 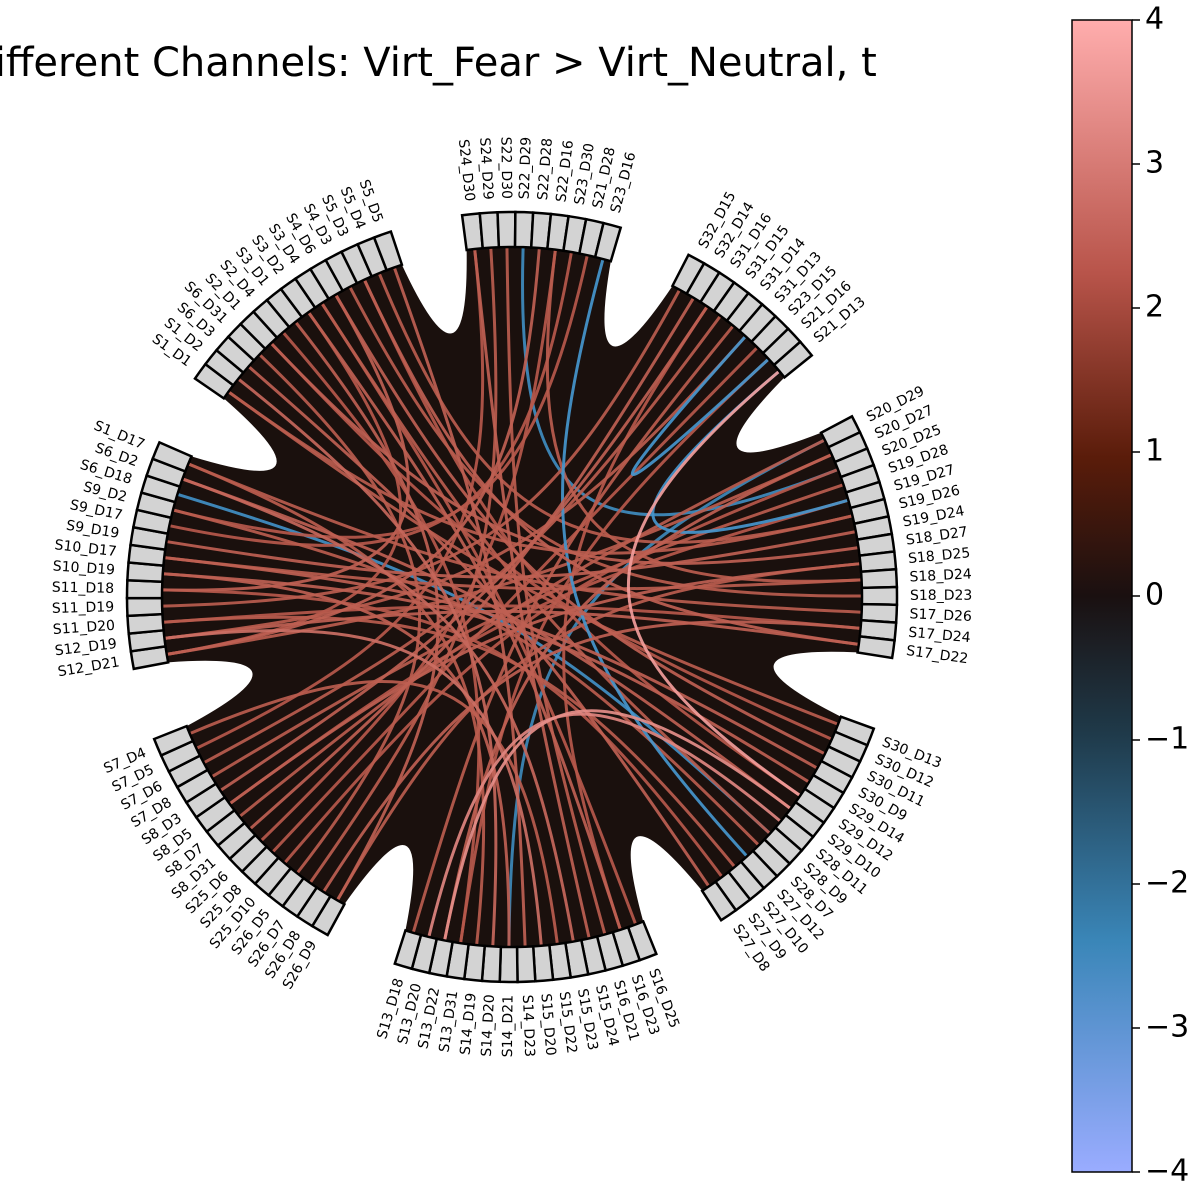 What do you see at coordinates (940, 575) in the screenshot?
I see `node-label: S18_D24` at bounding box center [940, 575].